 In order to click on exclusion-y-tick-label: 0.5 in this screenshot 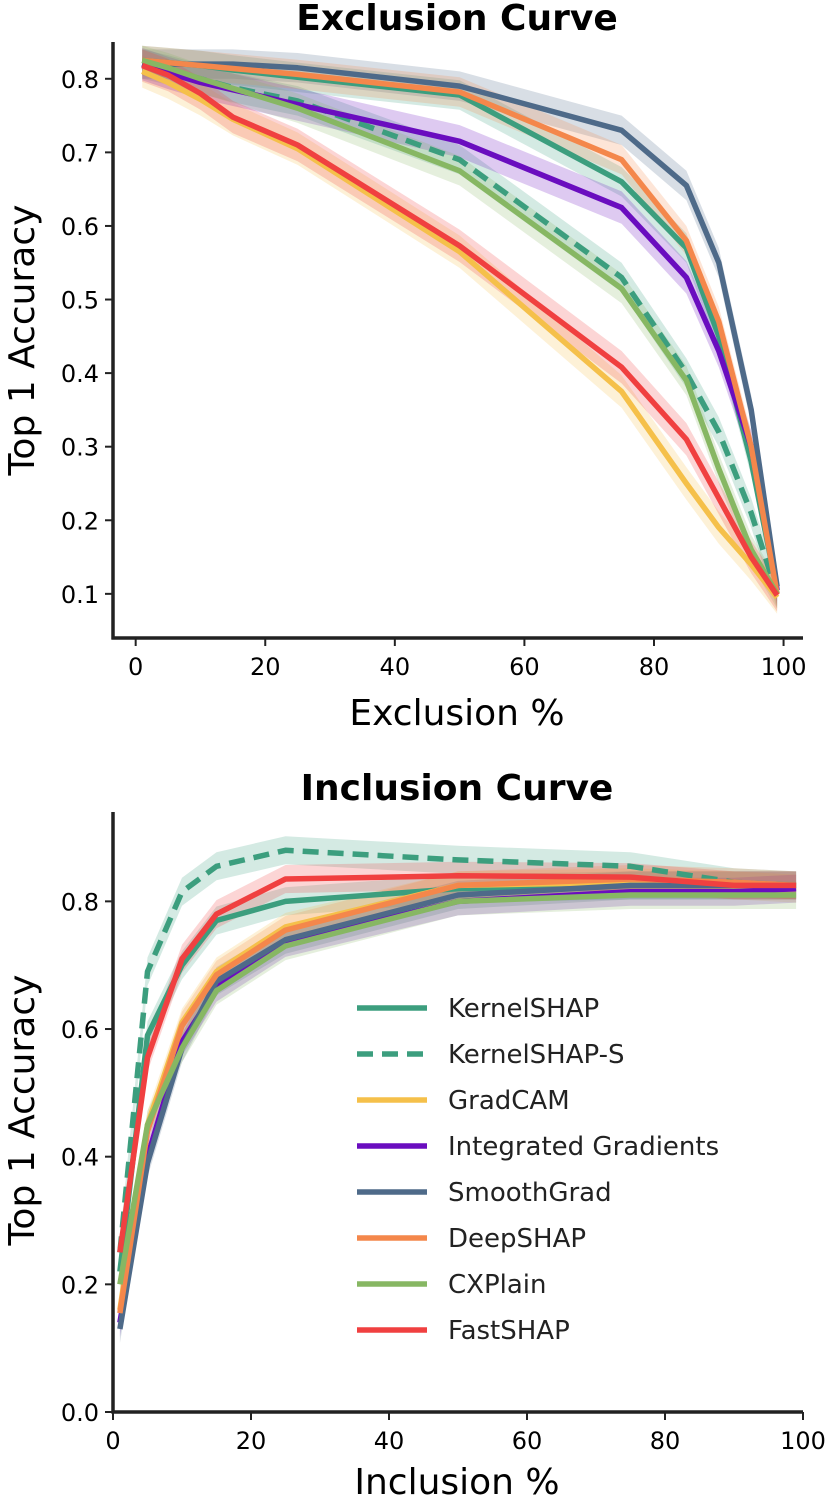, I will do `click(80, 301)`.